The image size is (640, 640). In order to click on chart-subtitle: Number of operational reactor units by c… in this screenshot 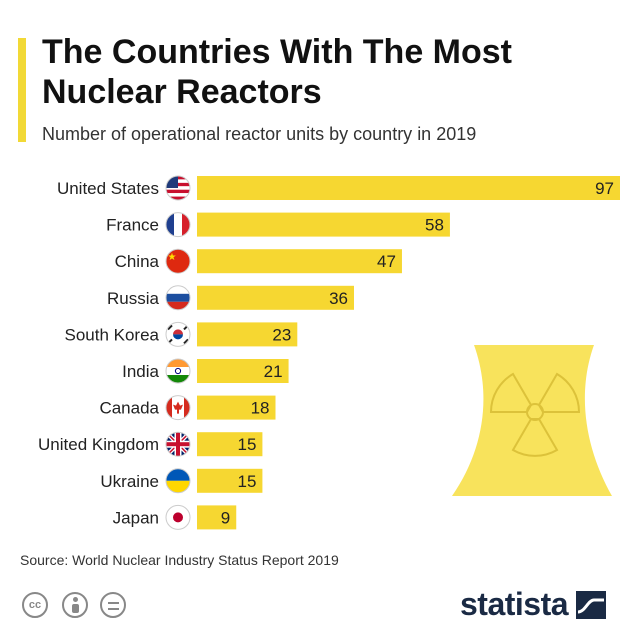, I will do `click(259, 134)`.